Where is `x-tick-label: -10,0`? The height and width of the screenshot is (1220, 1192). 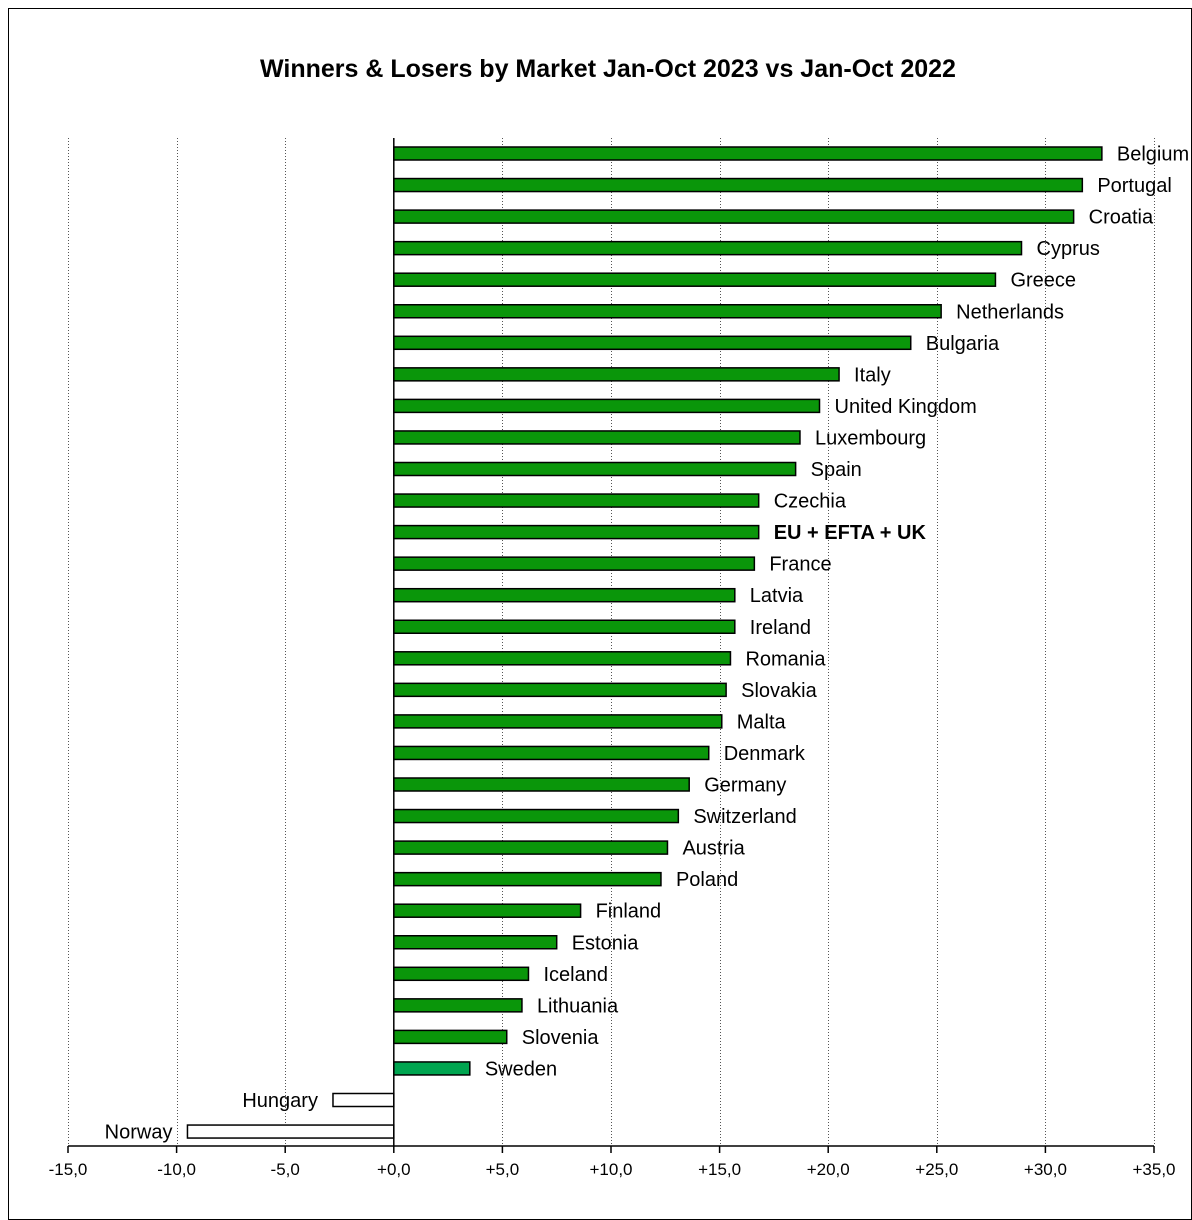
x-tick-label: -10,0 is located at coordinates (176, 1169).